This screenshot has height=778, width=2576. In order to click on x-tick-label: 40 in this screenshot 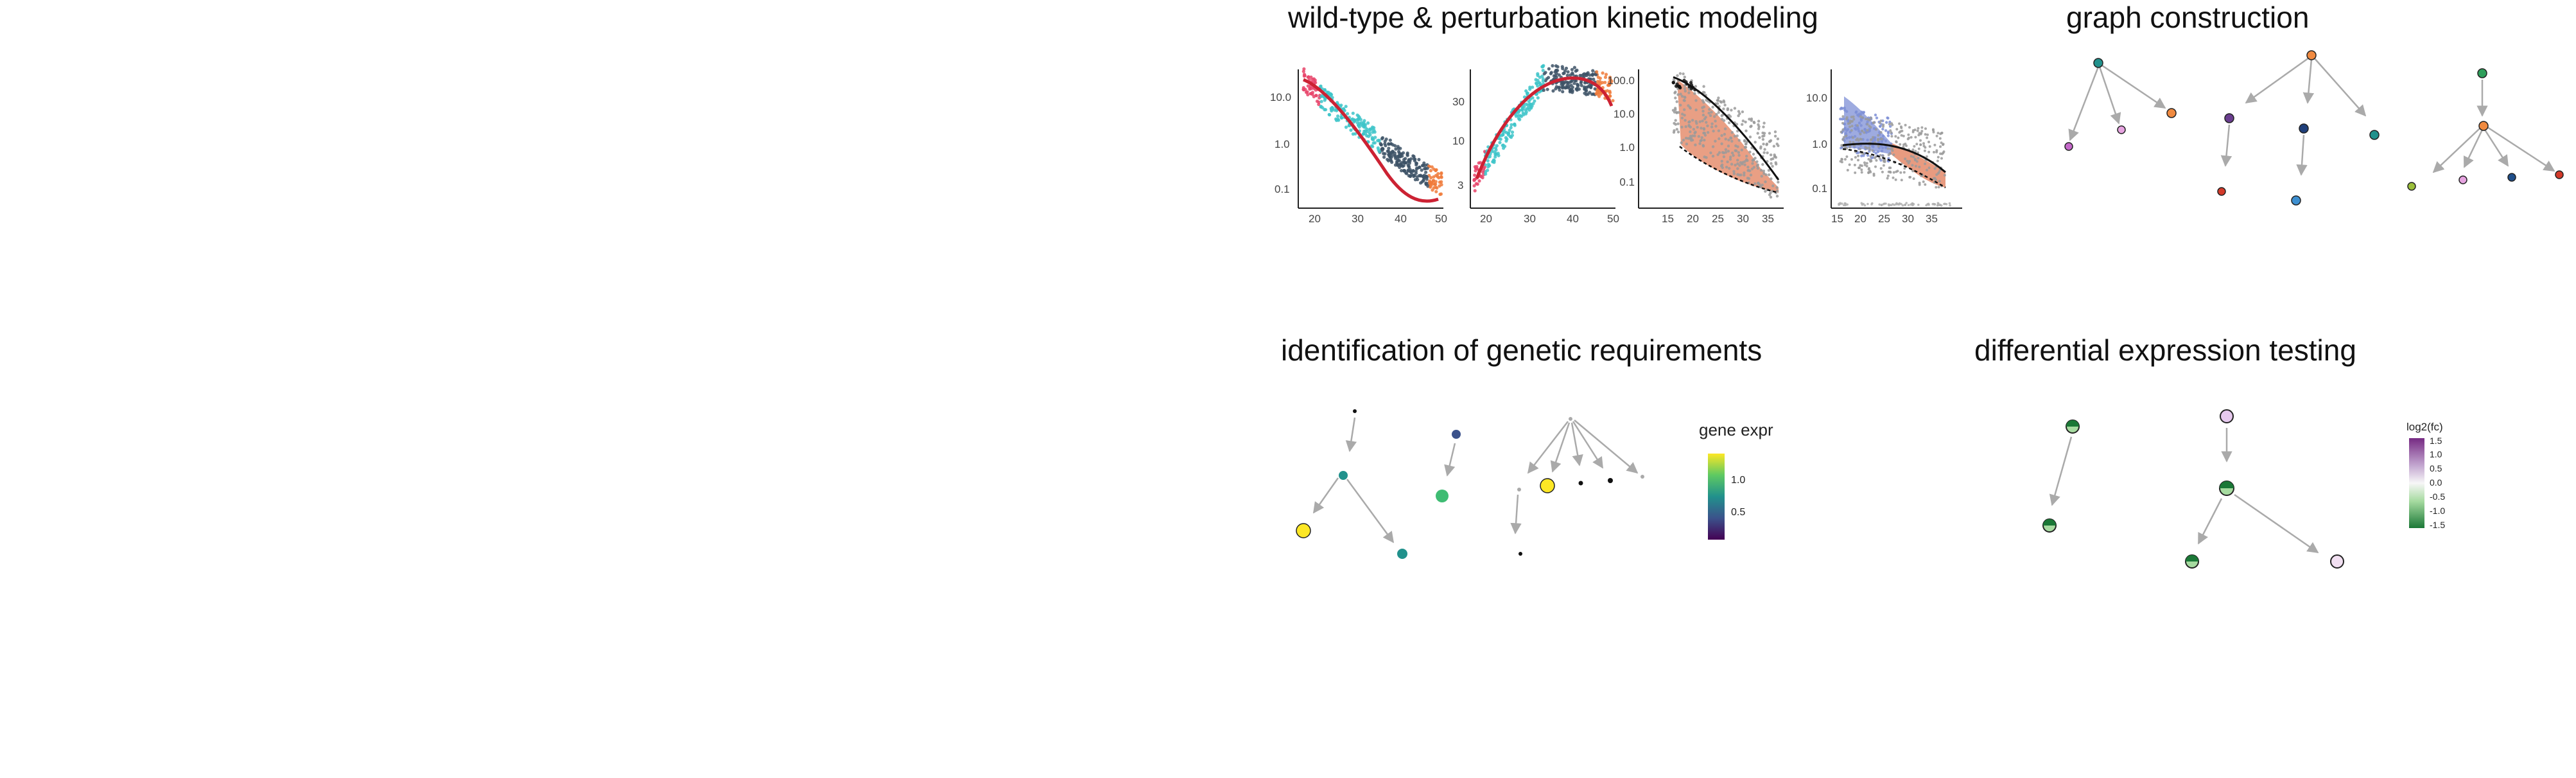, I will do `click(1573, 219)`.